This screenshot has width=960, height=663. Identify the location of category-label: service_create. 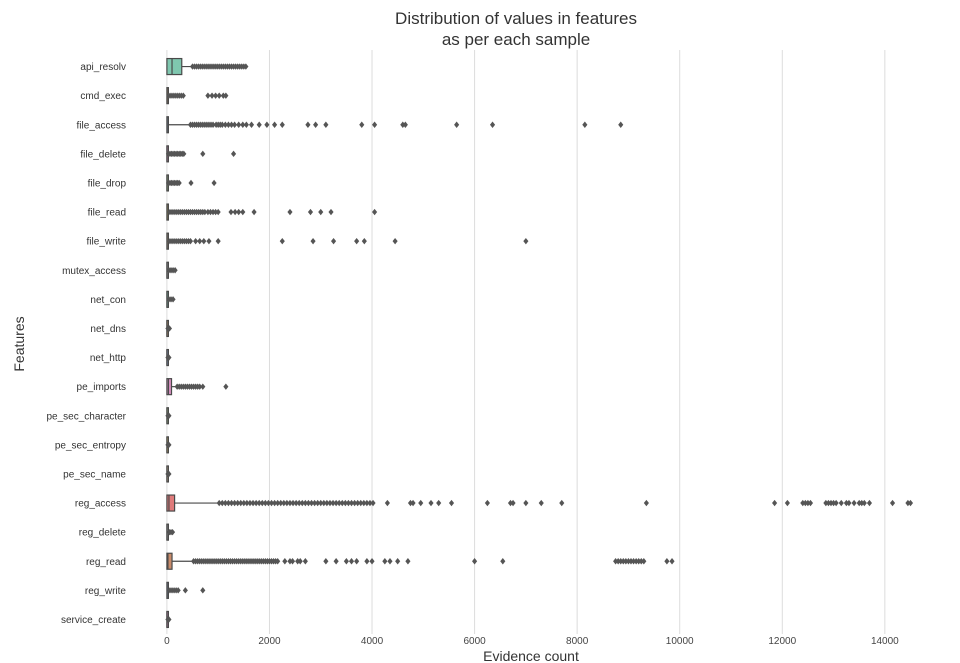
(93, 620).